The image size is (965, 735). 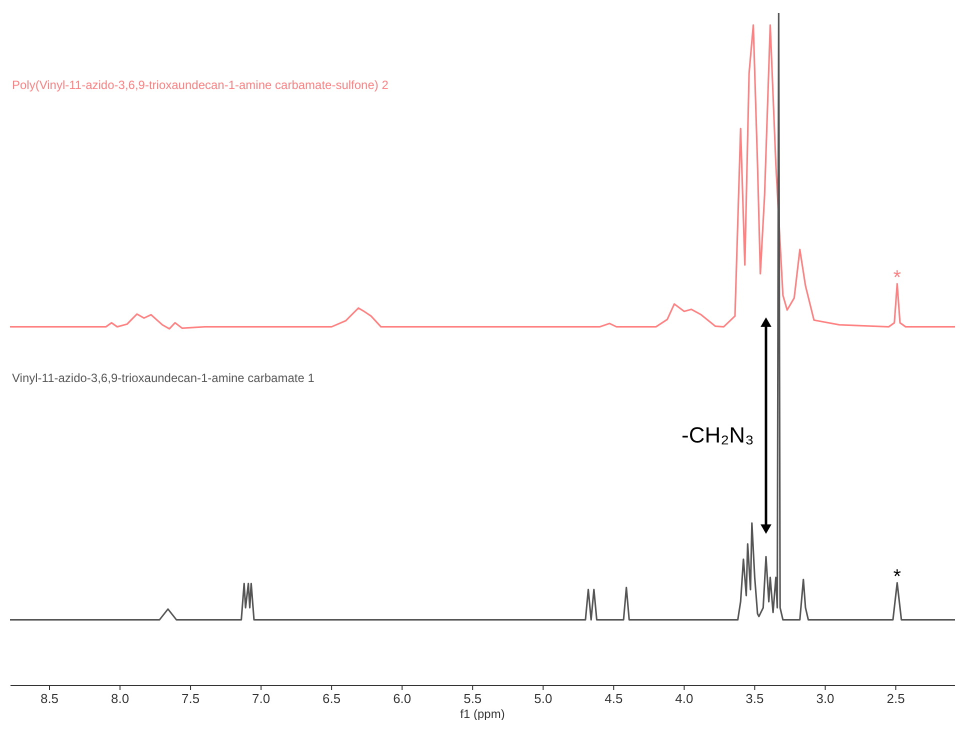 What do you see at coordinates (120, 698) in the screenshot?
I see `x-tick-label: 8.0` at bounding box center [120, 698].